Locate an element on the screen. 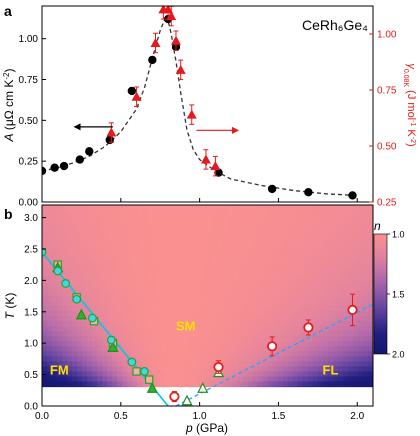 The width and height of the screenshot is (420, 436). panel-b-y-axis-label: T (K) is located at coordinates (10, 306).